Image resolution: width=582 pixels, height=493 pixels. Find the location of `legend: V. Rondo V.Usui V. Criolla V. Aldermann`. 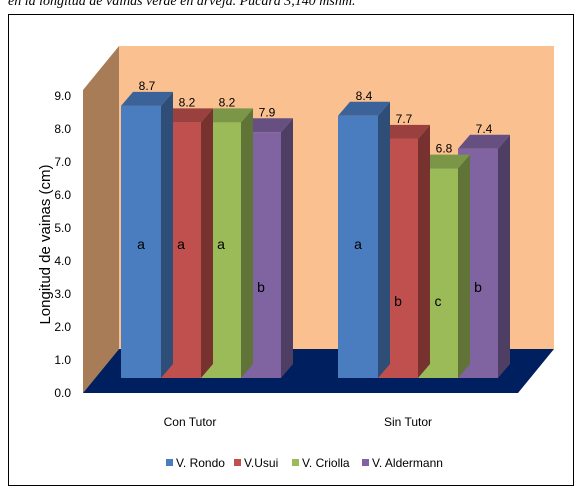

legend: V. Rondo V.Usui V. Criolla V. Aldermann is located at coordinates (304, 463).